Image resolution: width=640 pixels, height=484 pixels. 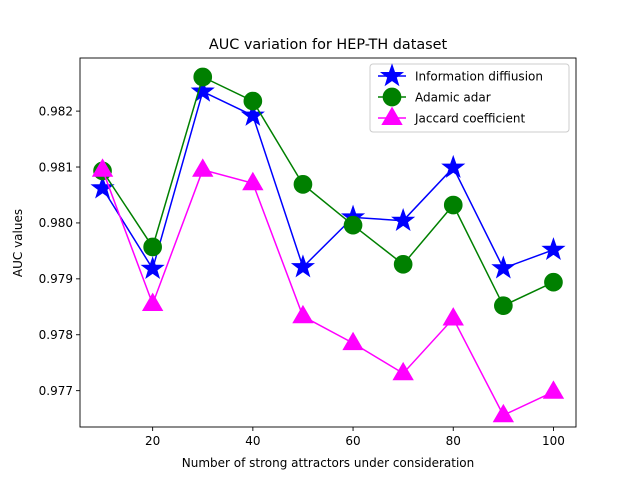 I want to click on y-tick-label: 0.978, so click(x=56, y=335).